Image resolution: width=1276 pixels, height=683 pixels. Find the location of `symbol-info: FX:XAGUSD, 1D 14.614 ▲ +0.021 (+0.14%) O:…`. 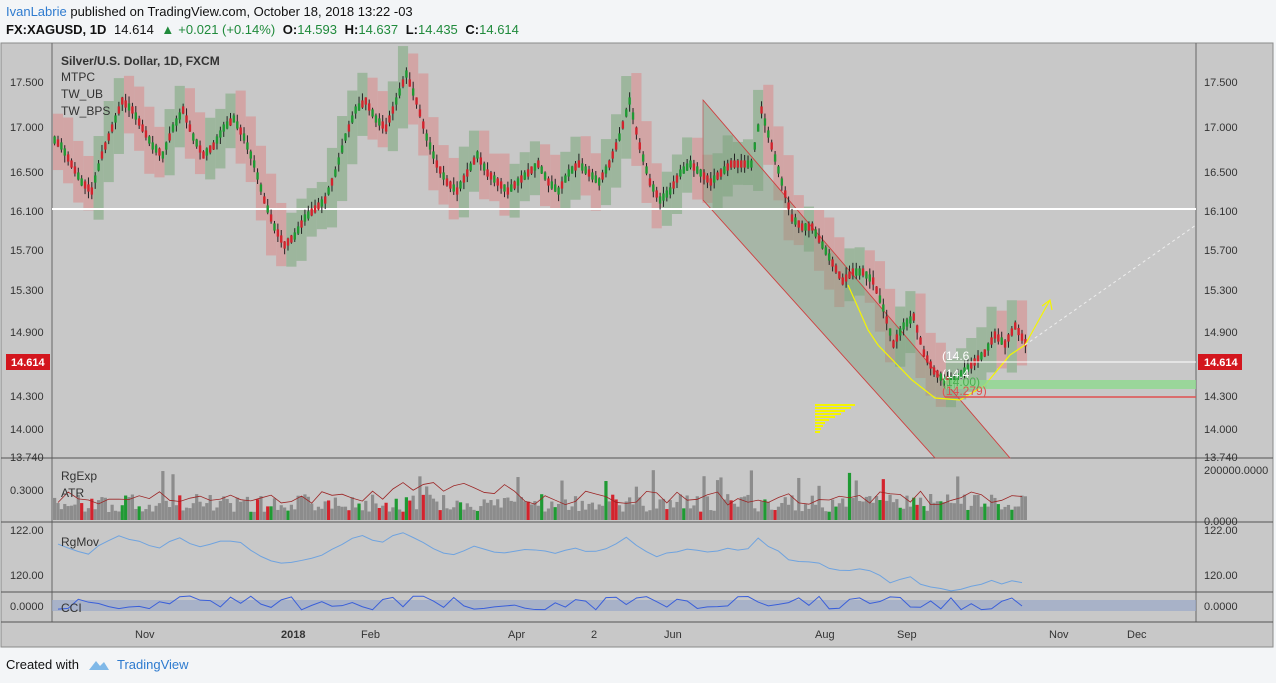

symbol-info: FX:XAGUSD, 1D 14.614 ▲ +0.021 (+0.14%) O:… is located at coordinates (264, 29).